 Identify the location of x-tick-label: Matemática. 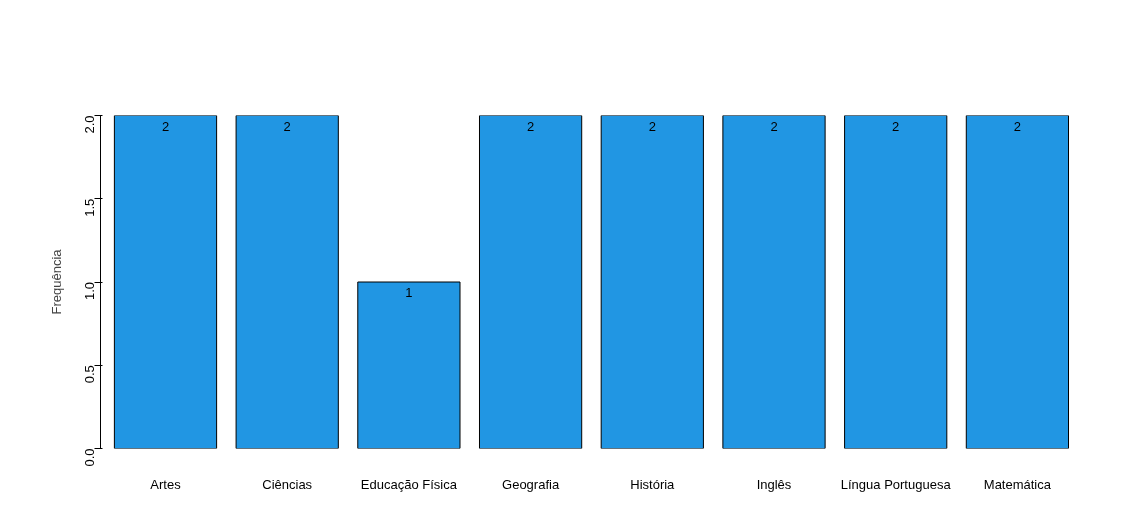
(1017, 484).